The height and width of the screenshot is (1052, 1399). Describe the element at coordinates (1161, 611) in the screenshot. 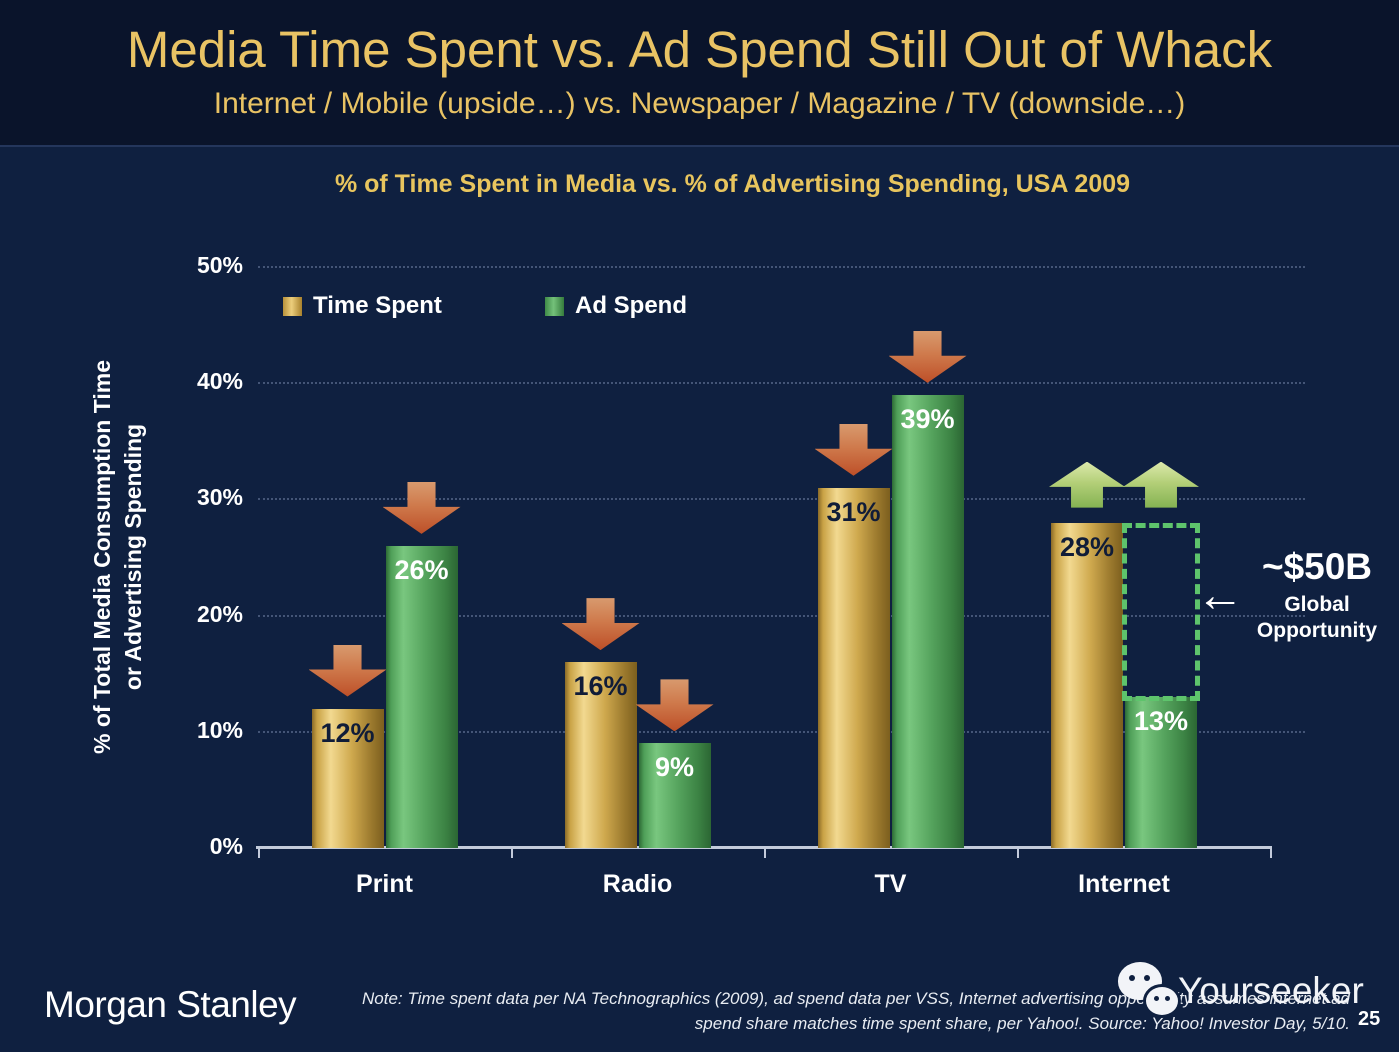

I see `opportunity-gap-outline` at that location.